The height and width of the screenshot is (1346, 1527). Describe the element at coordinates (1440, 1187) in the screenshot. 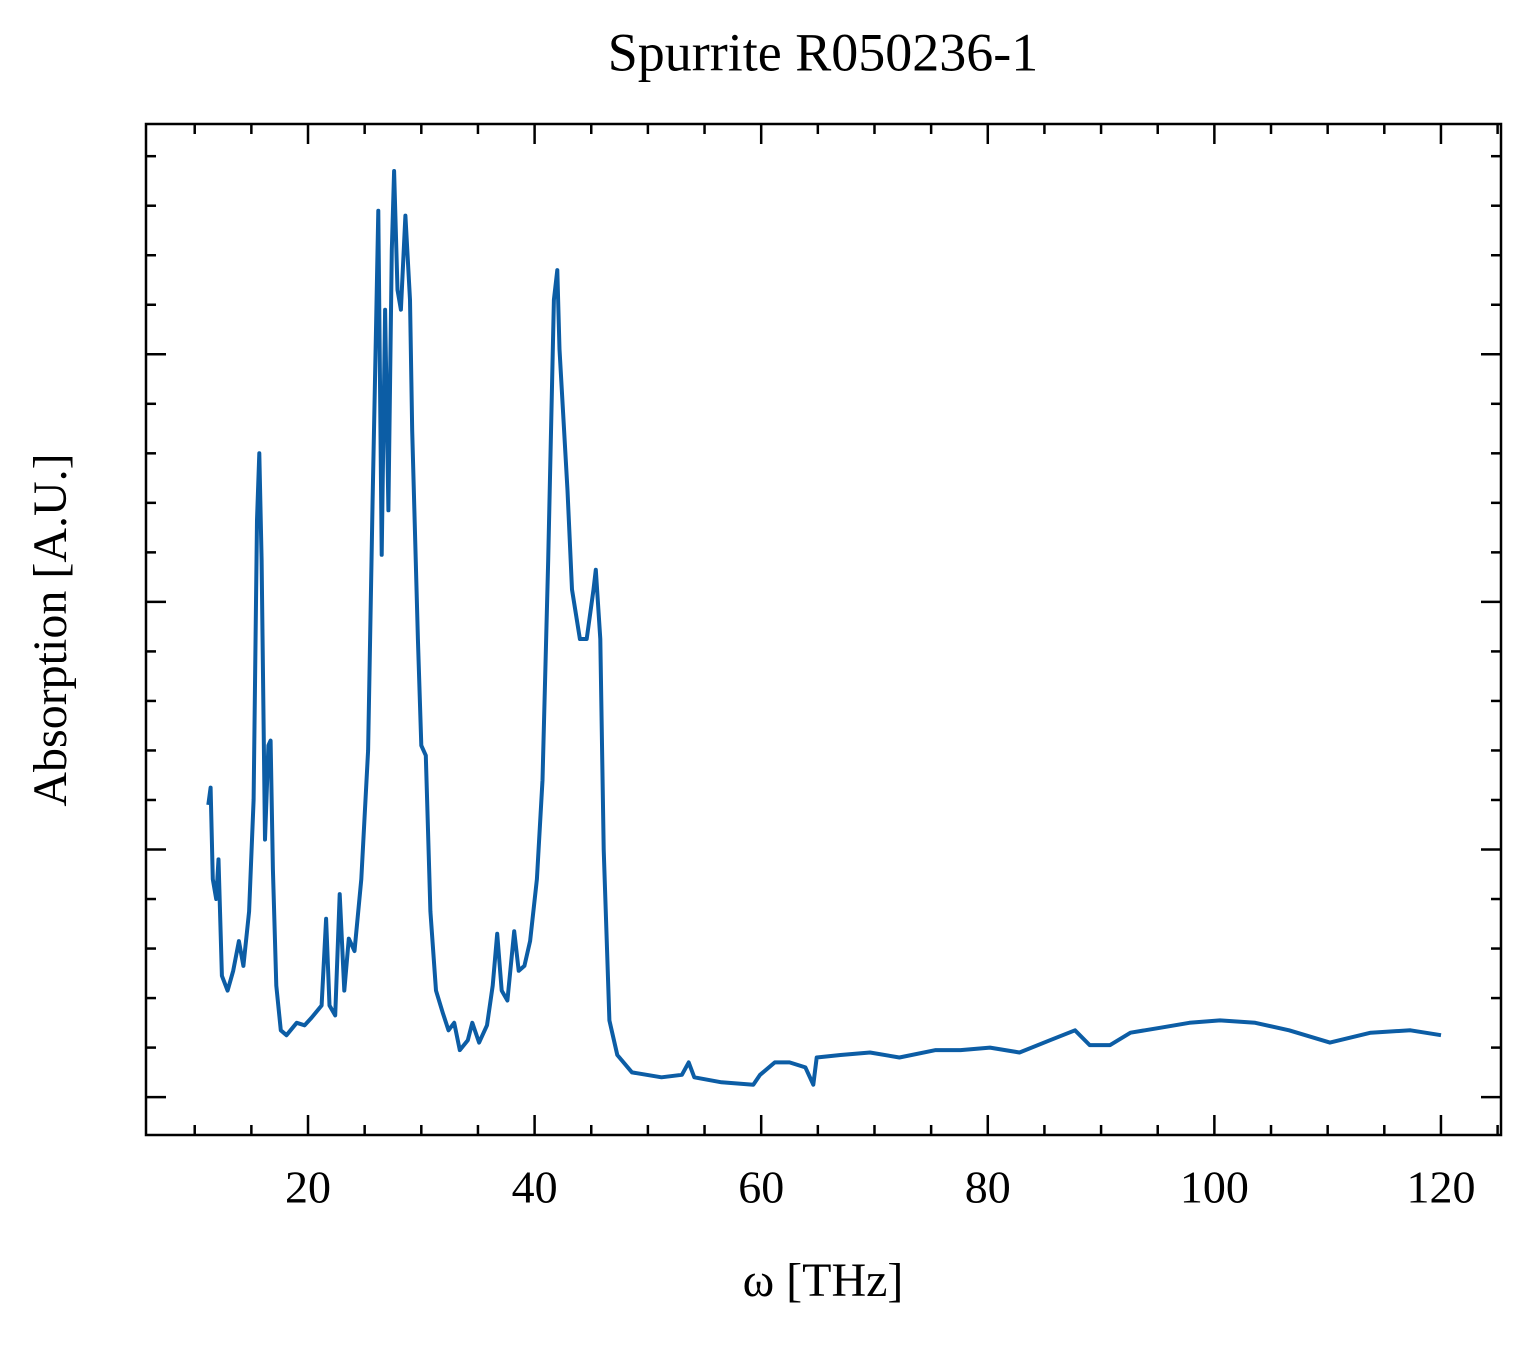

I see `x-tick-label: 120` at that location.